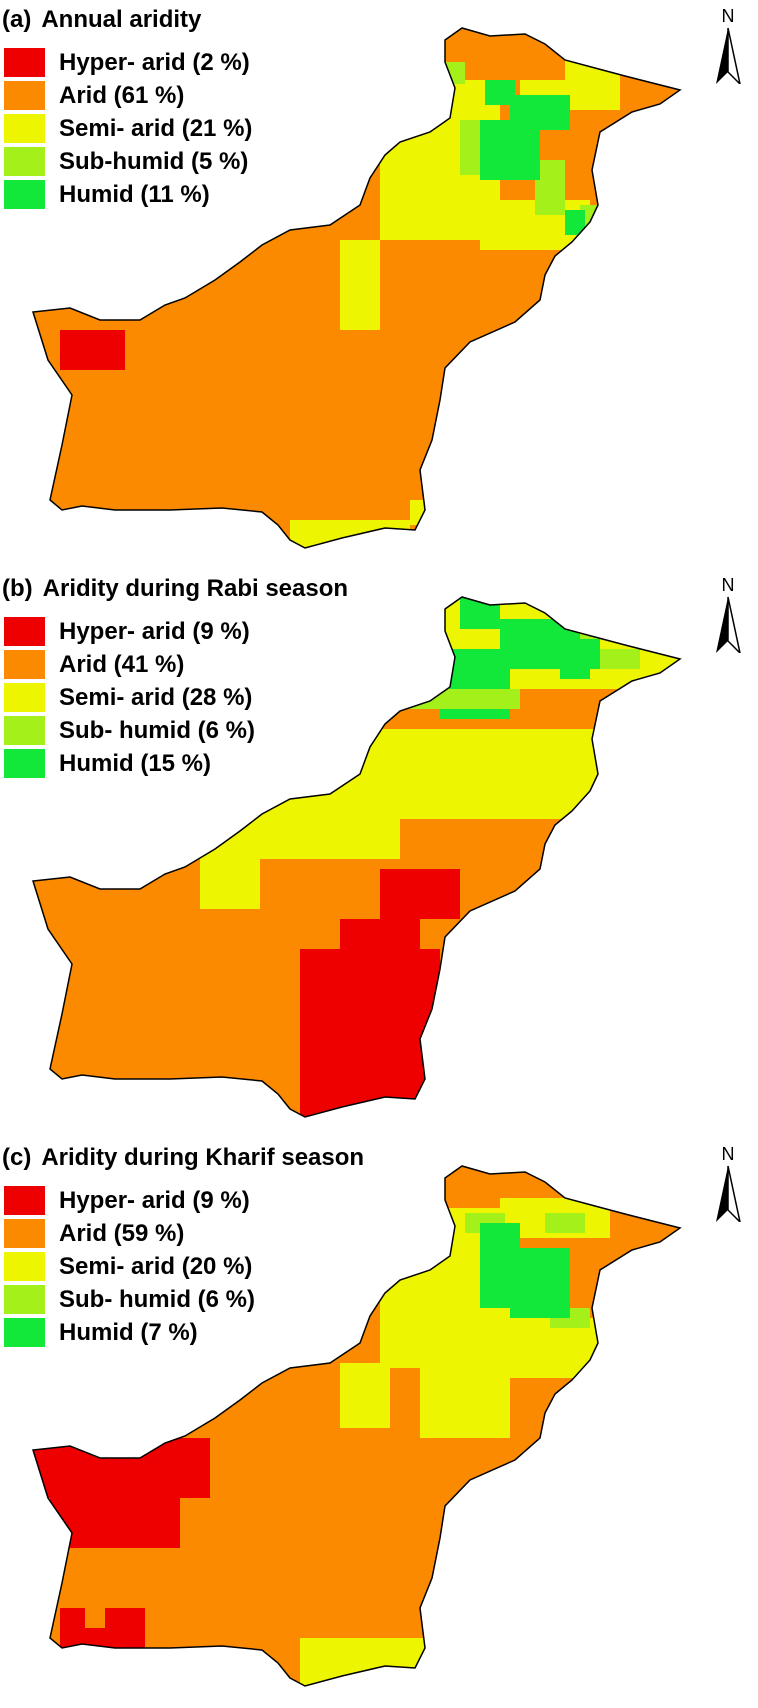 The width and height of the screenshot is (758, 1708). What do you see at coordinates (122, 664) in the screenshot?
I see `legend-label: Arid (41 %)` at bounding box center [122, 664].